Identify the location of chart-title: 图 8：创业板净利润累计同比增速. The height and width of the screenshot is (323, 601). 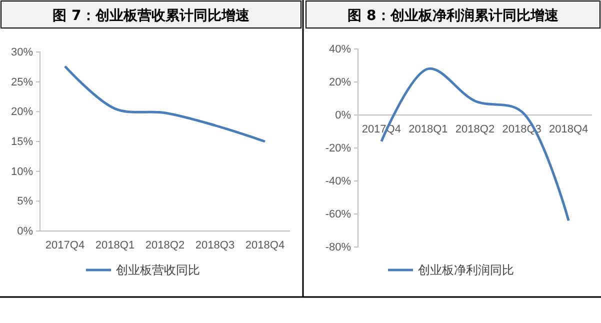
(454, 15).